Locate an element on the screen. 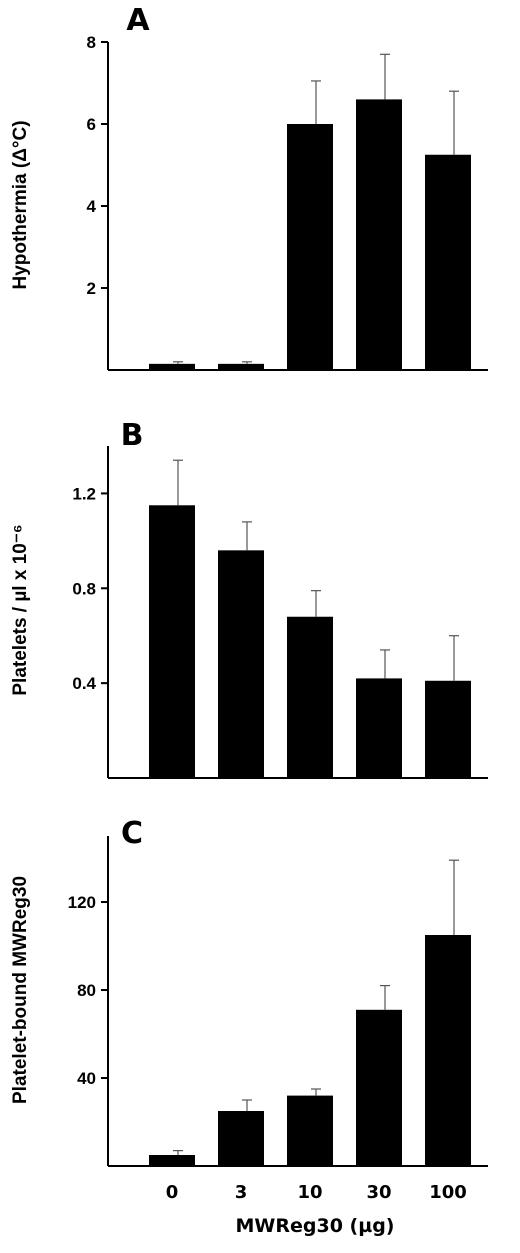 The image size is (520, 1253). x-tick-label: 0 is located at coordinates (172, 1192).